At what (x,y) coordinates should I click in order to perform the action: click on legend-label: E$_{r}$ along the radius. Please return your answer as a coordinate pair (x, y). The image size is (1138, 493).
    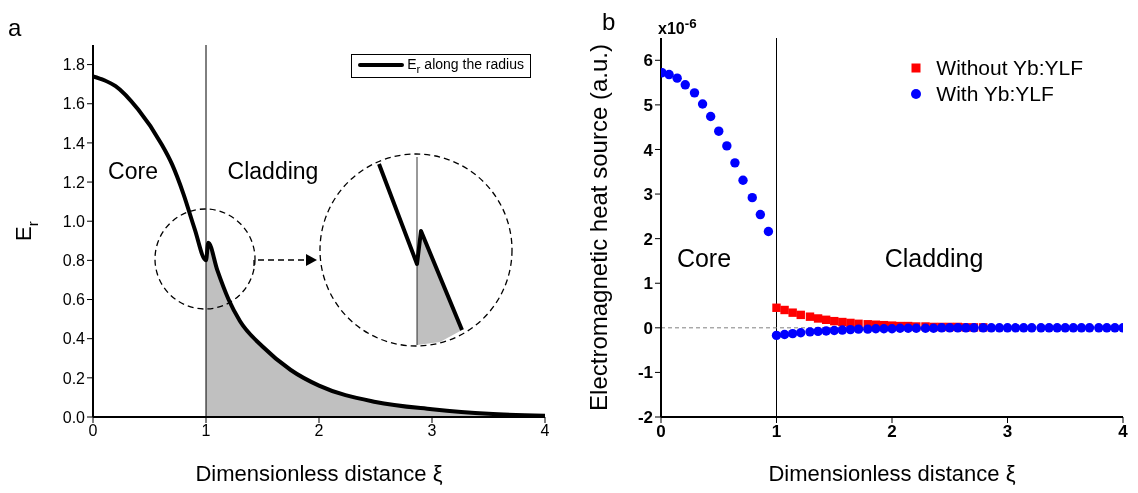
    Looking at the image, I should click on (465, 65).